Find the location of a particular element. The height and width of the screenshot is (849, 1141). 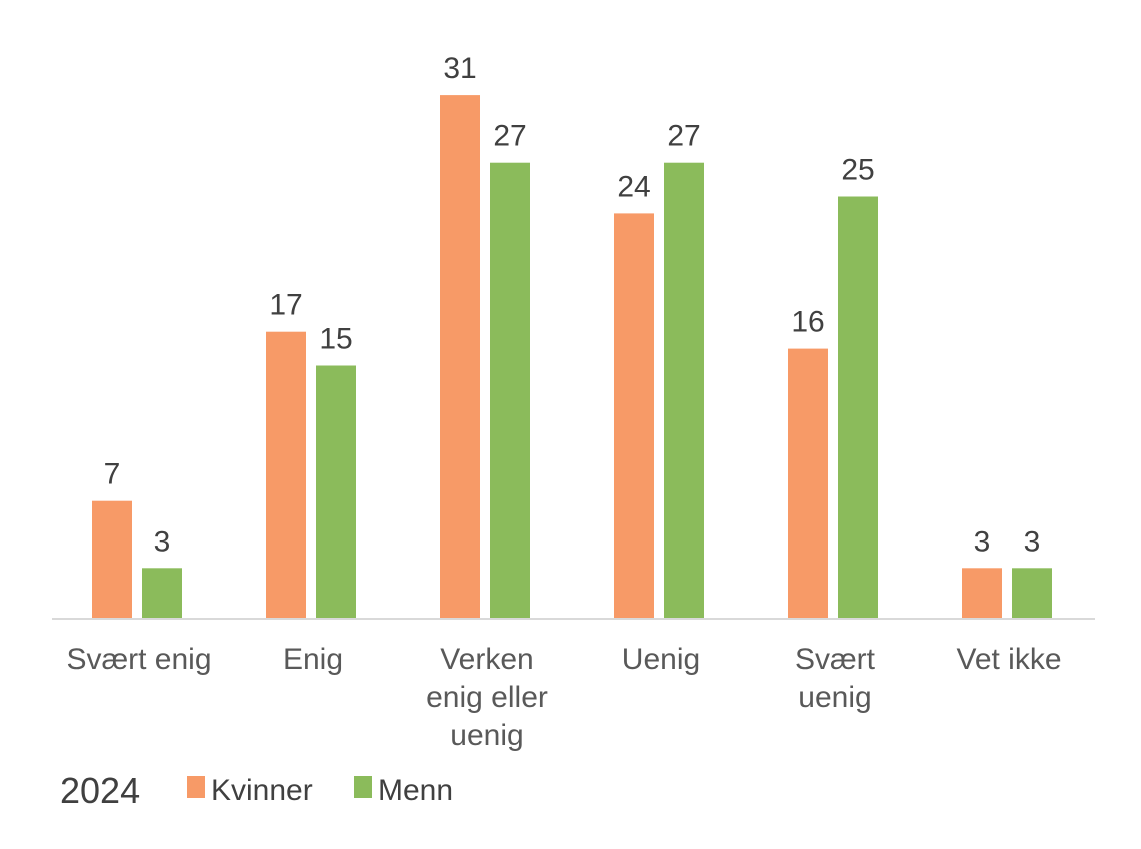

category-label-4-line-1: uenig is located at coordinates (834, 697).